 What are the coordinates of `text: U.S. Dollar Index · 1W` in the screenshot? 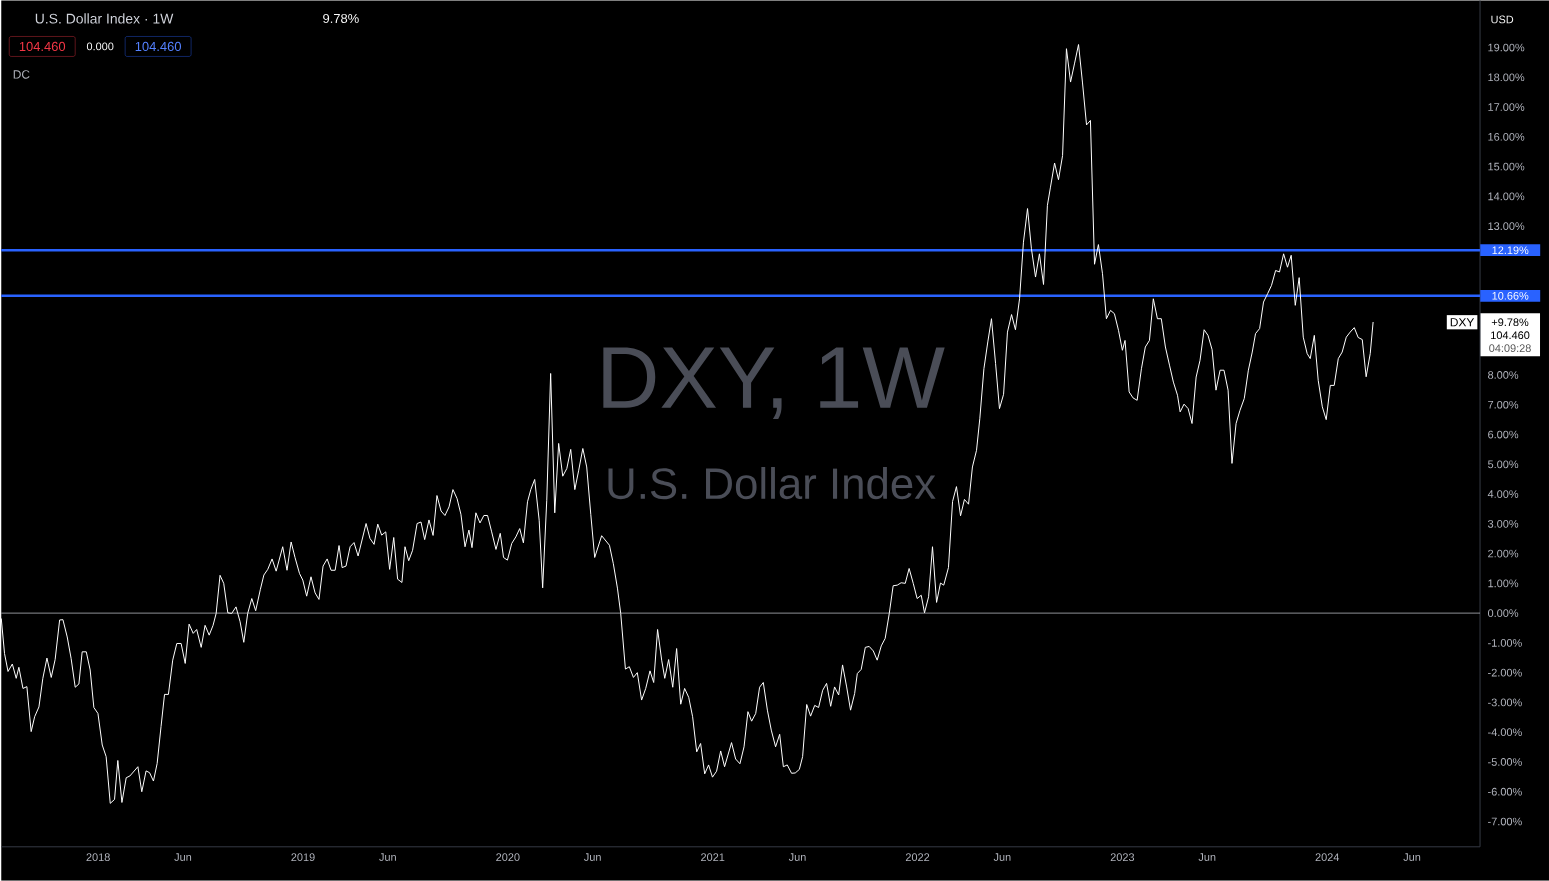 It's located at (104, 18).